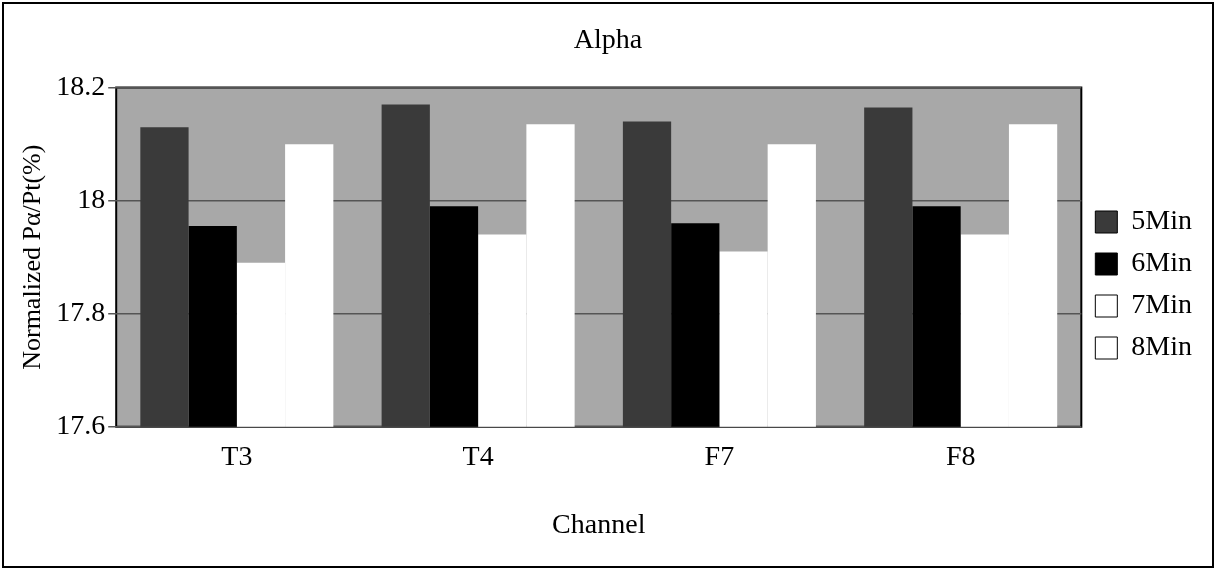 Image resolution: width=1219 pixels, height=574 pixels. What do you see at coordinates (1162, 304) in the screenshot?
I see `legend-label: 7Min` at bounding box center [1162, 304].